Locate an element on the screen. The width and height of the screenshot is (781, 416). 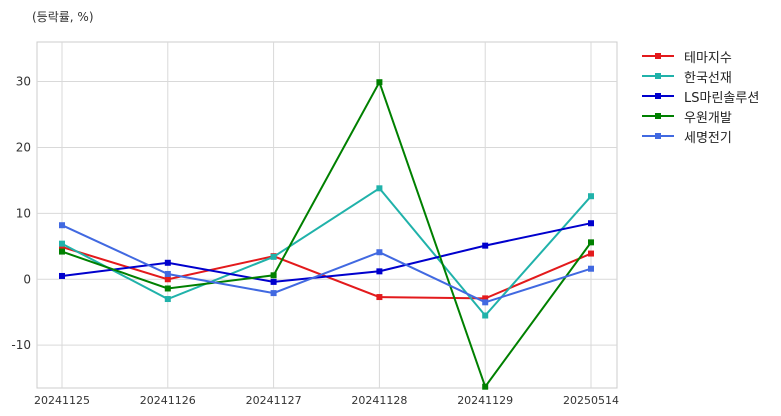
legend-item: 한국선재 is located at coordinates (700, 76).